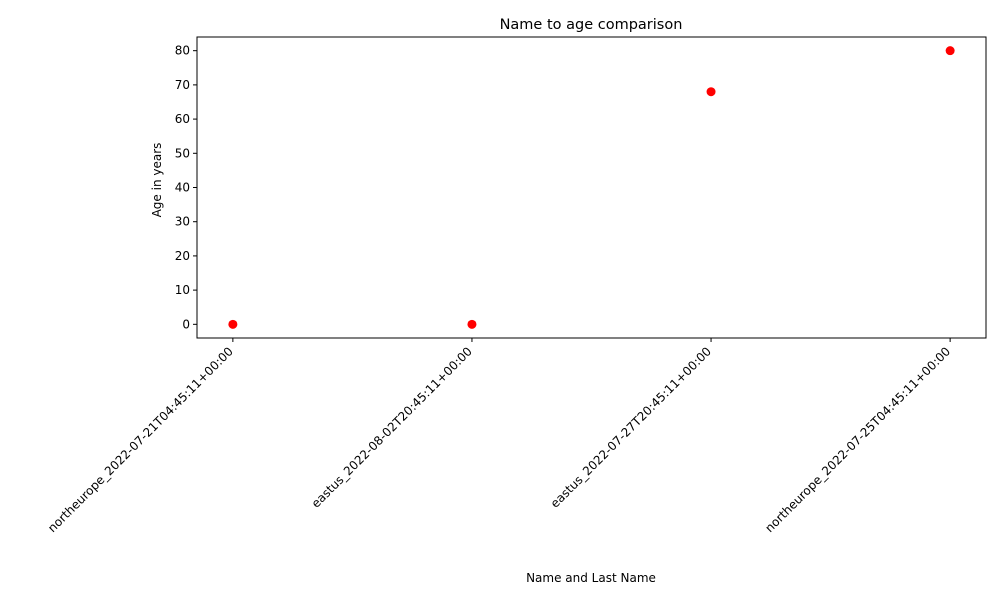 This screenshot has height=600, width=1000. What do you see at coordinates (182, 85) in the screenshot?
I see `y-tick-label: 70` at bounding box center [182, 85].